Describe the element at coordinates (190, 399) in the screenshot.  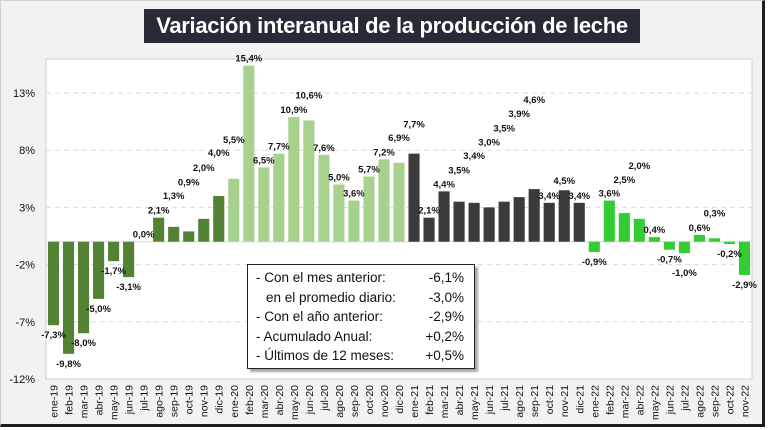
I see `x-tick-label: oct-19` at that location.